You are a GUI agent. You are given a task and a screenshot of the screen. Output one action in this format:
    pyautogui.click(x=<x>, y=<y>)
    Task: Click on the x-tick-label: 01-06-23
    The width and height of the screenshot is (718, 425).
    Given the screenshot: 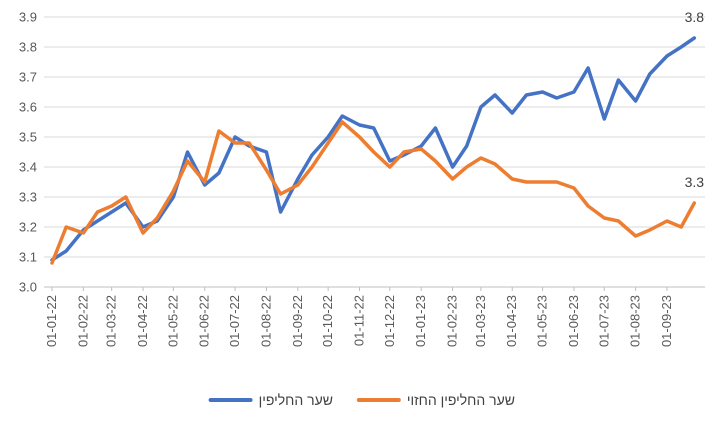 What is the action you would take?
    pyautogui.click(x=573, y=321)
    